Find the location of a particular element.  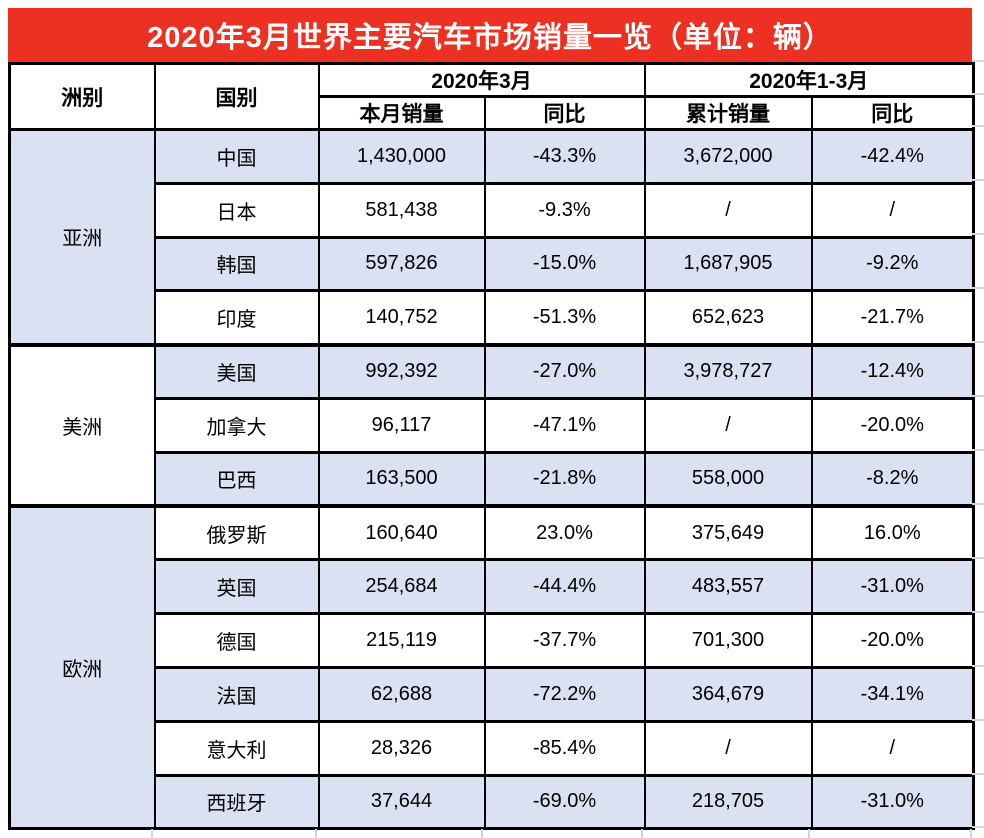

monthly-sales-cell: 254,684 is located at coordinates (401, 587).